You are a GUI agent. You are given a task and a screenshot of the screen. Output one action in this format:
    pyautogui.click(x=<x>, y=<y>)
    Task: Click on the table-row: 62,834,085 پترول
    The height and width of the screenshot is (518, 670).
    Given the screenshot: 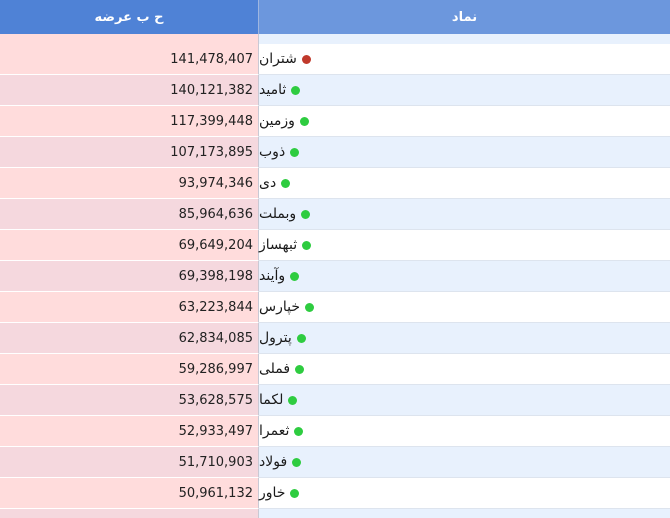 What is the action you would take?
    pyautogui.click(x=335, y=338)
    